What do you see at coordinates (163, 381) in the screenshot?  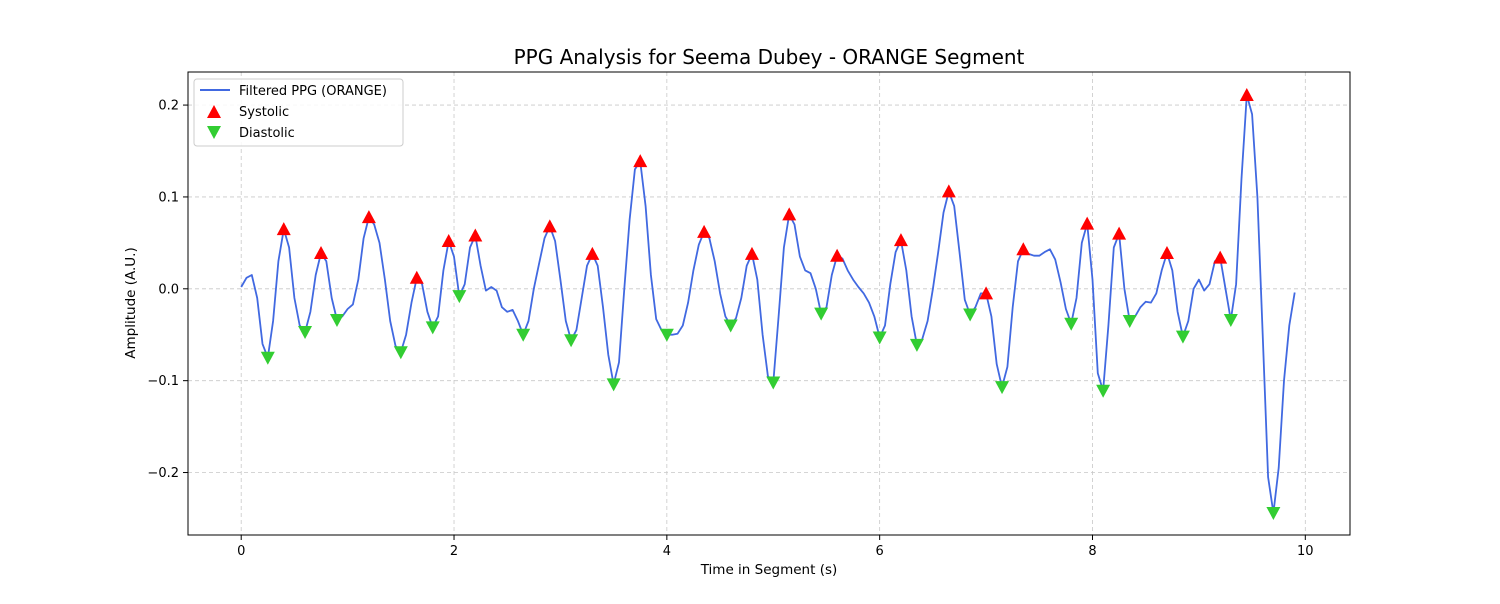 I see `y-tick-label: −0.1` at bounding box center [163, 381].